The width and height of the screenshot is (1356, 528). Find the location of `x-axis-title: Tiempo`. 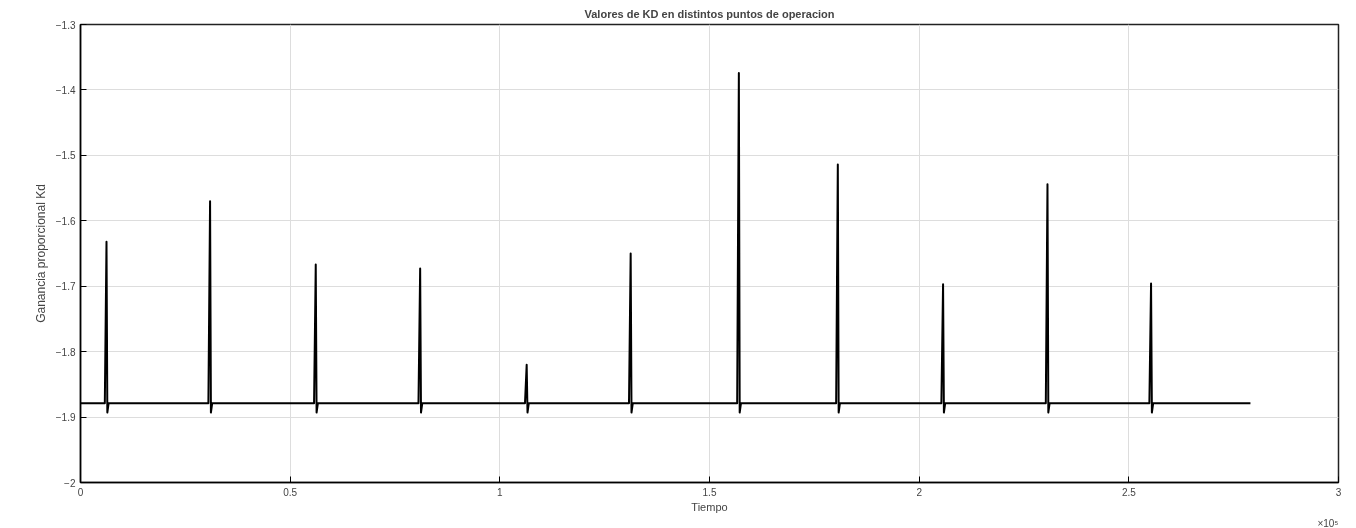

x-axis-title: Tiempo is located at coordinates (709, 506).